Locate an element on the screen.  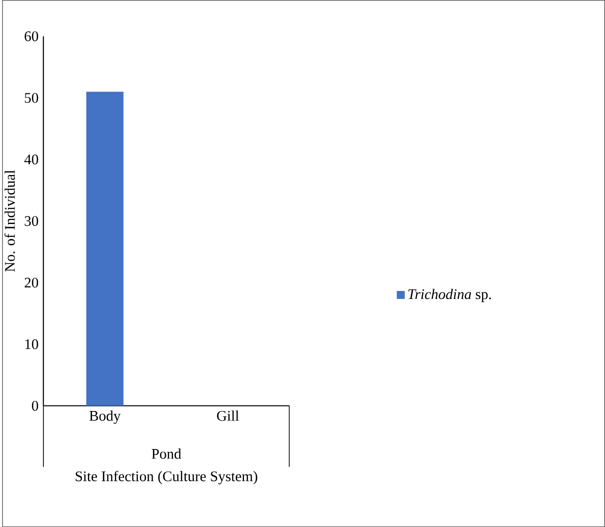
y-tick-label: 60 is located at coordinates (31, 36).